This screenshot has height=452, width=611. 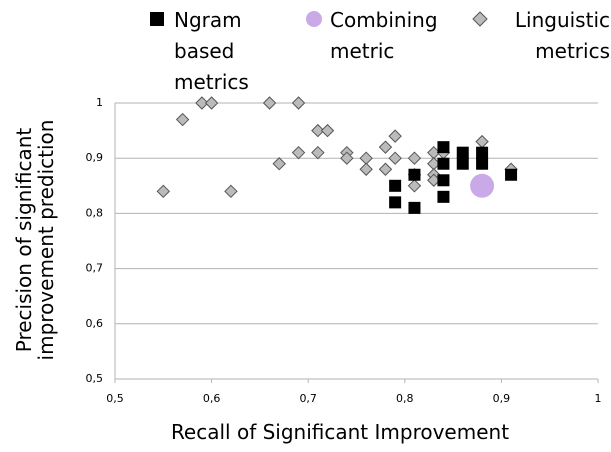 What do you see at coordinates (95, 212) in the screenshot?
I see `y-tick-label: 0,8` at bounding box center [95, 212].